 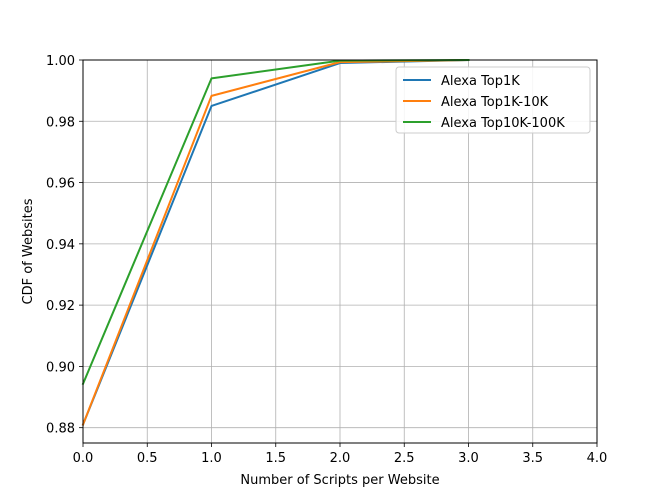 I want to click on y-tick-label: 0.94, so click(x=60, y=245).